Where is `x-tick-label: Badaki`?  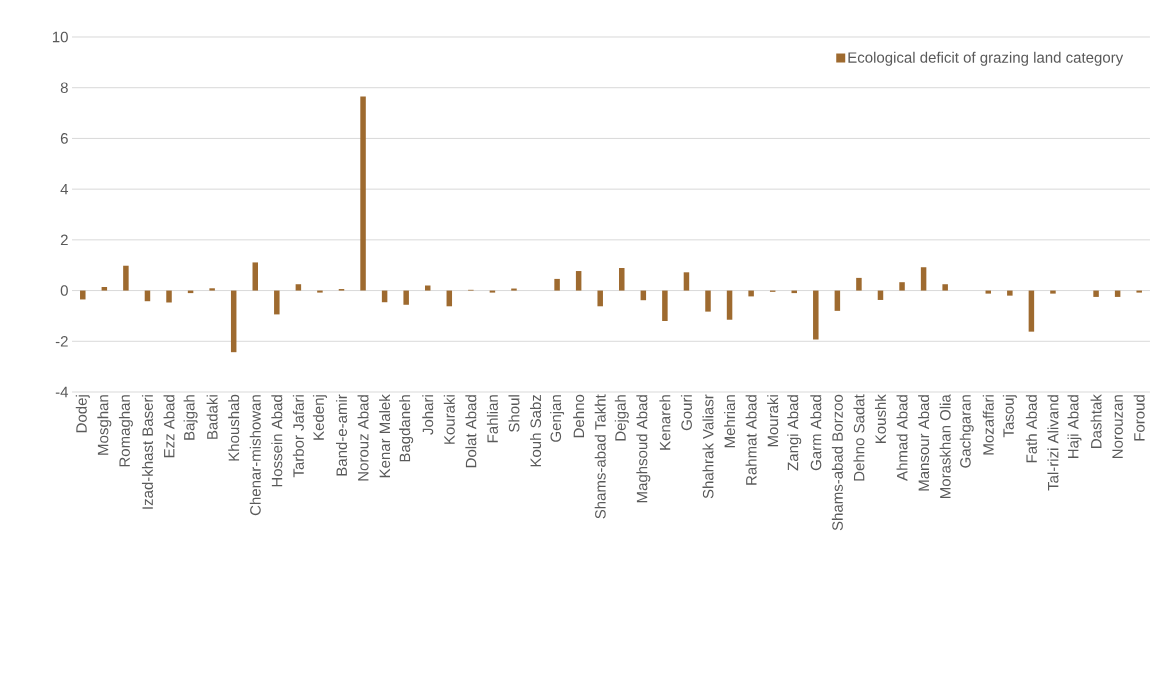
x-tick-label: Badaki is located at coordinates (212, 417).